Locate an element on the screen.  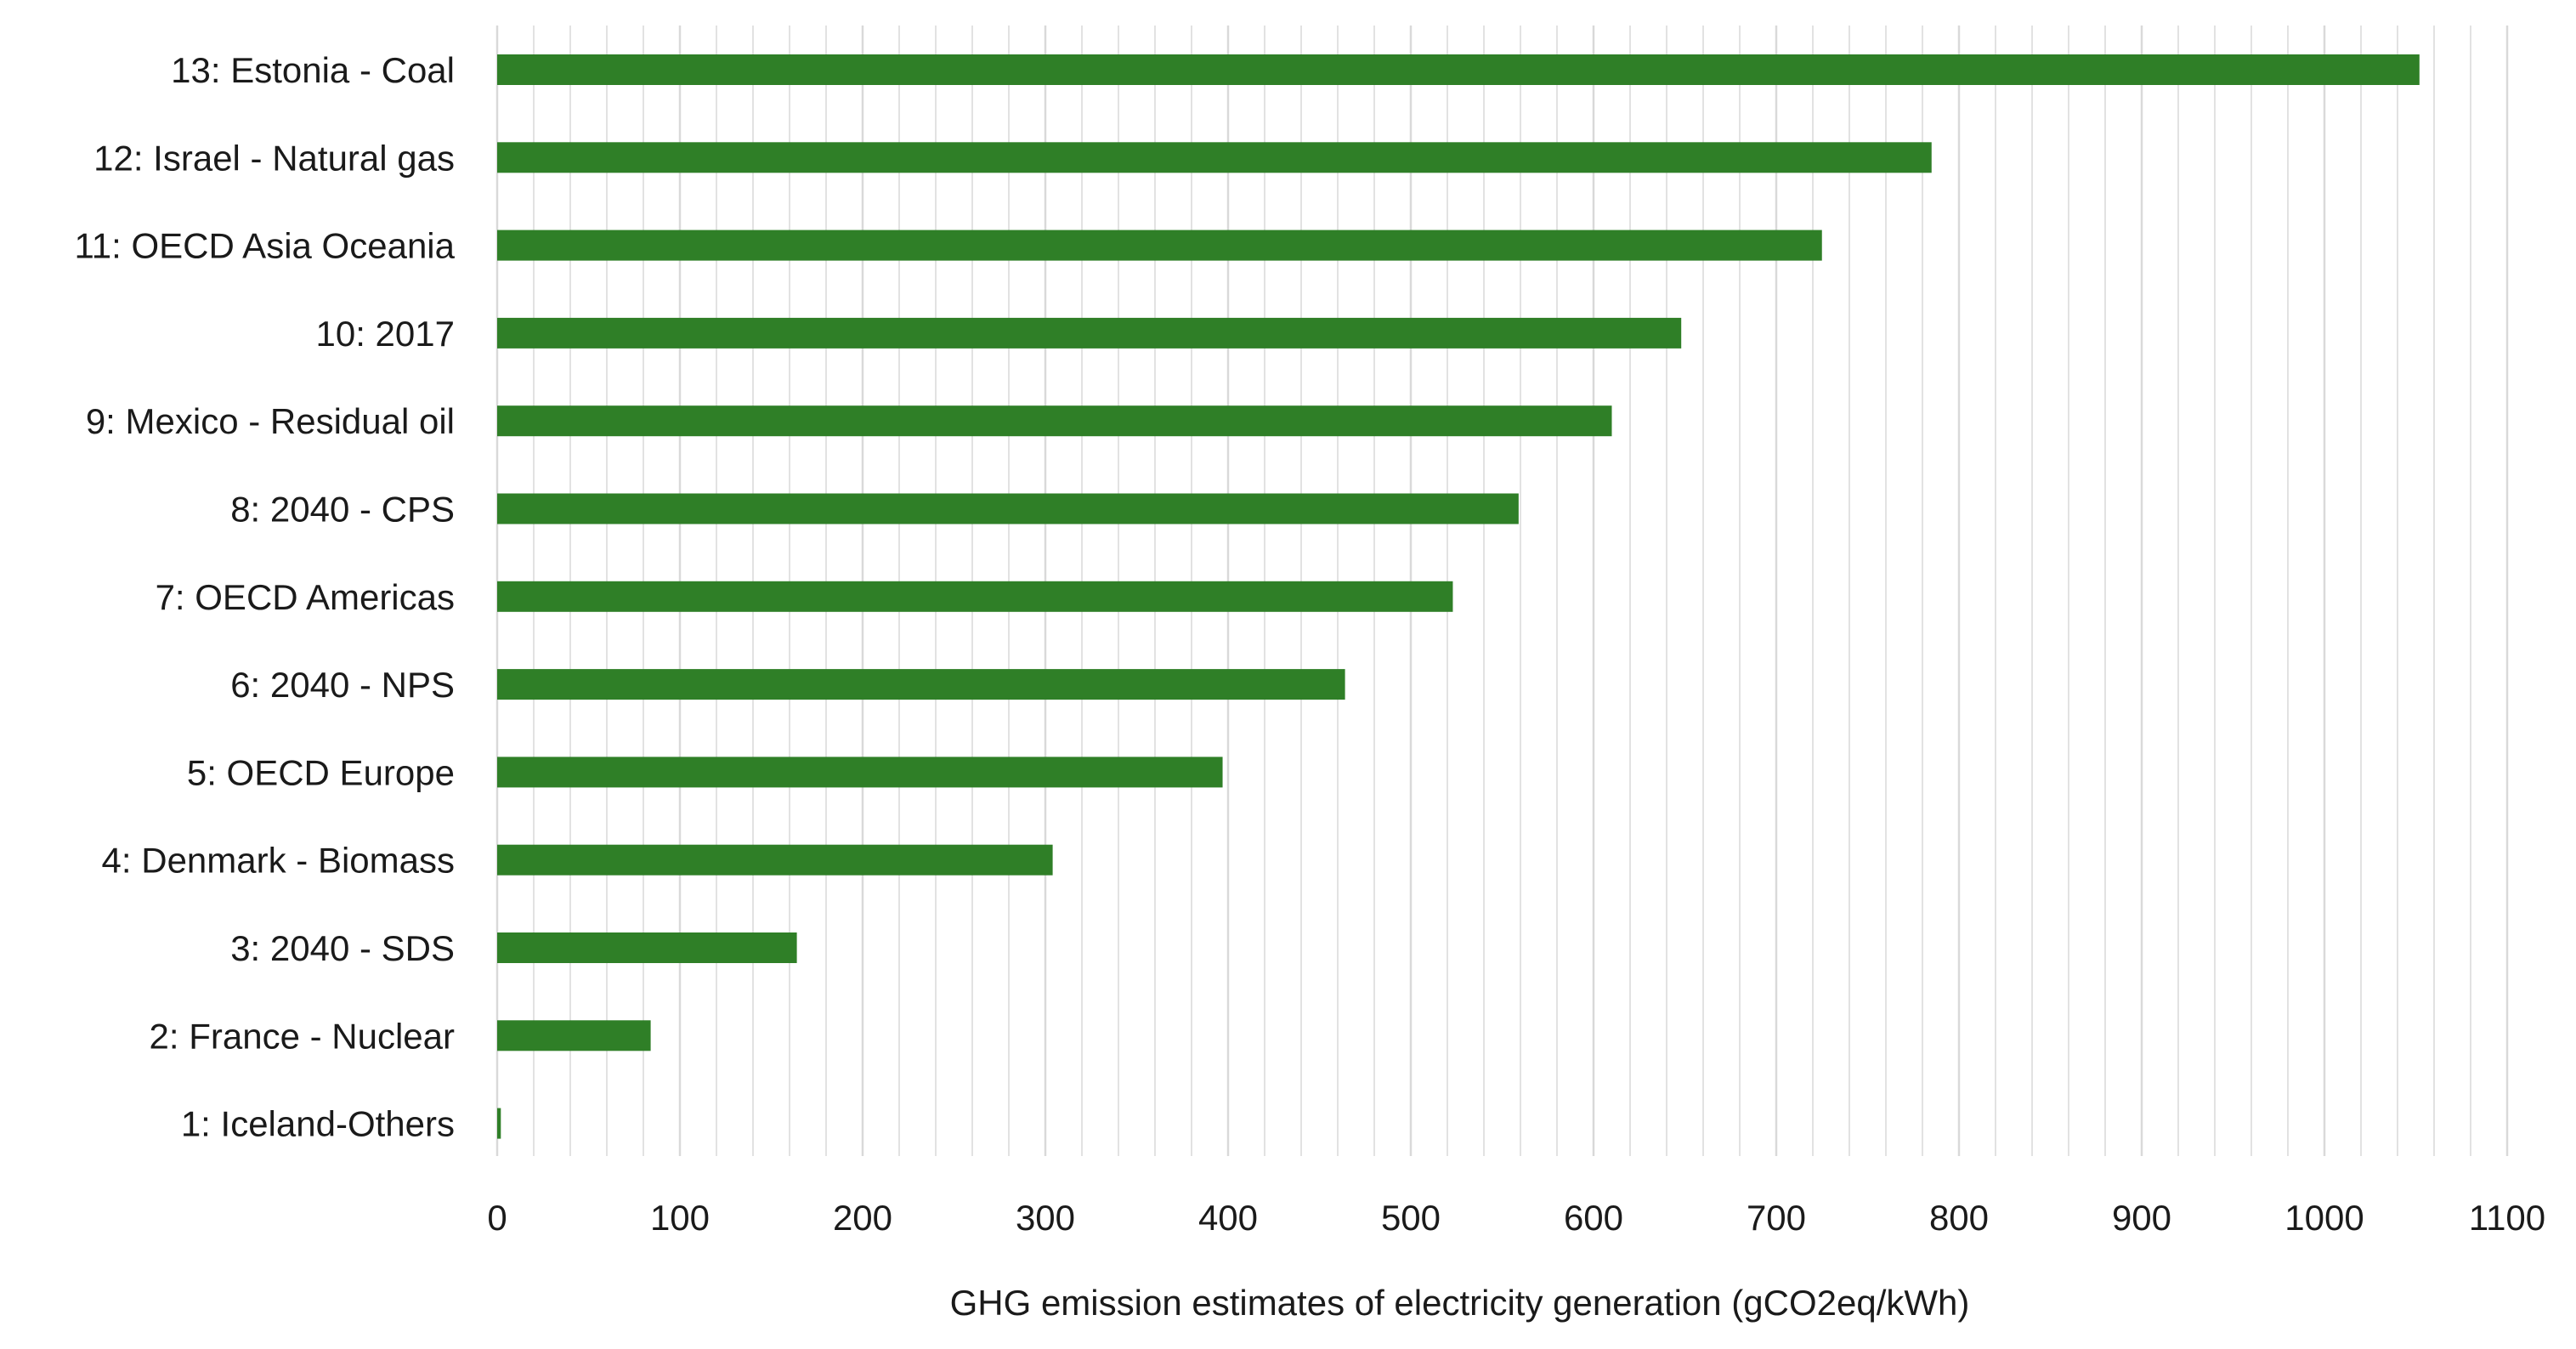
category-label: 2: France - Nuclear is located at coordinates (302, 1036).